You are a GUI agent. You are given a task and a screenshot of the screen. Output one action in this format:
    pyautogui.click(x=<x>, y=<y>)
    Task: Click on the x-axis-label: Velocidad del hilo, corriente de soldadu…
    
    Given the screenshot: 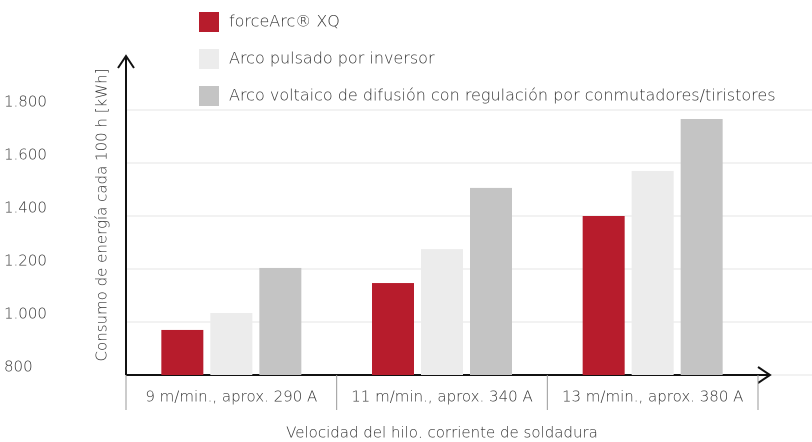 What is the action you would take?
    pyautogui.click(x=442, y=431)
    